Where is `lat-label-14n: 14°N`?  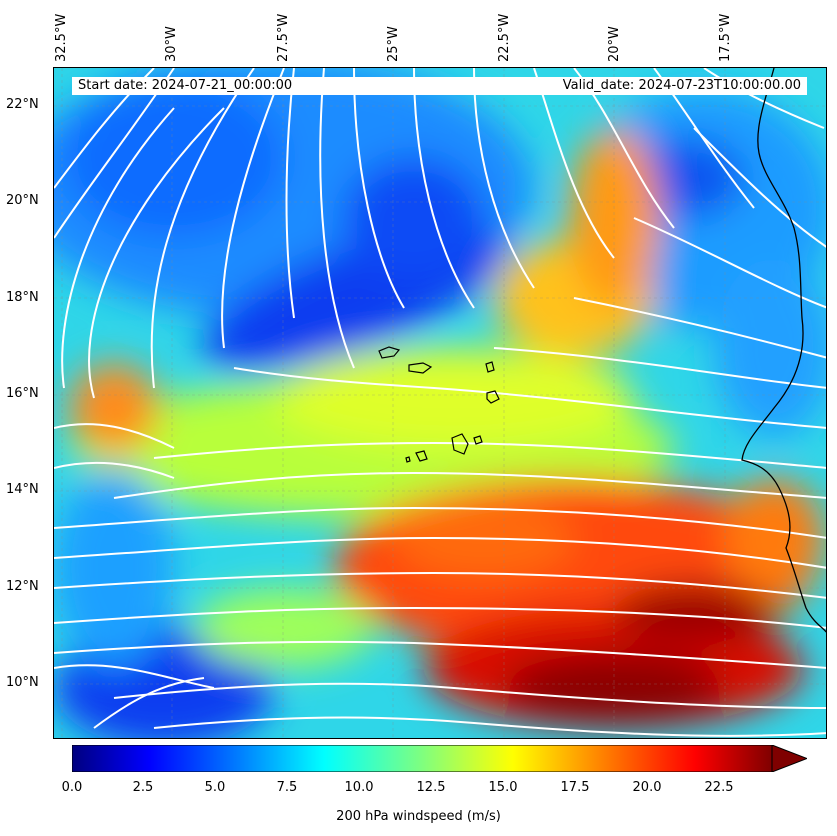 lat-label-14n: 14°N is located at coordinates (22, 489).